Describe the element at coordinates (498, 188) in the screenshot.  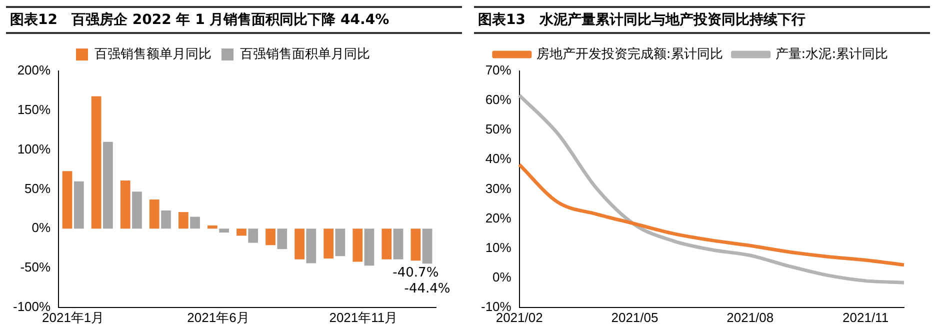
I see `y-tick-label: 30%` at that location.